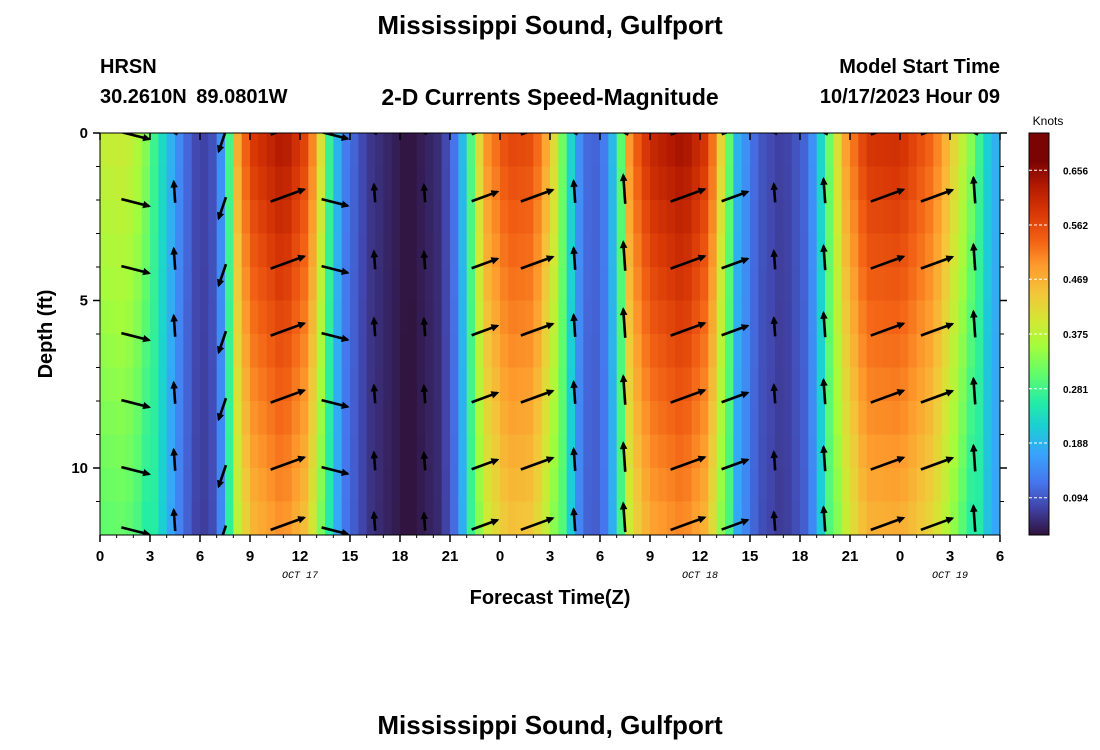 The height and width of the screenshot is (750, 1100). Describe the element at coordinates (900, 556) in the screenshot. I see `x-tick-label: 0` at that location.